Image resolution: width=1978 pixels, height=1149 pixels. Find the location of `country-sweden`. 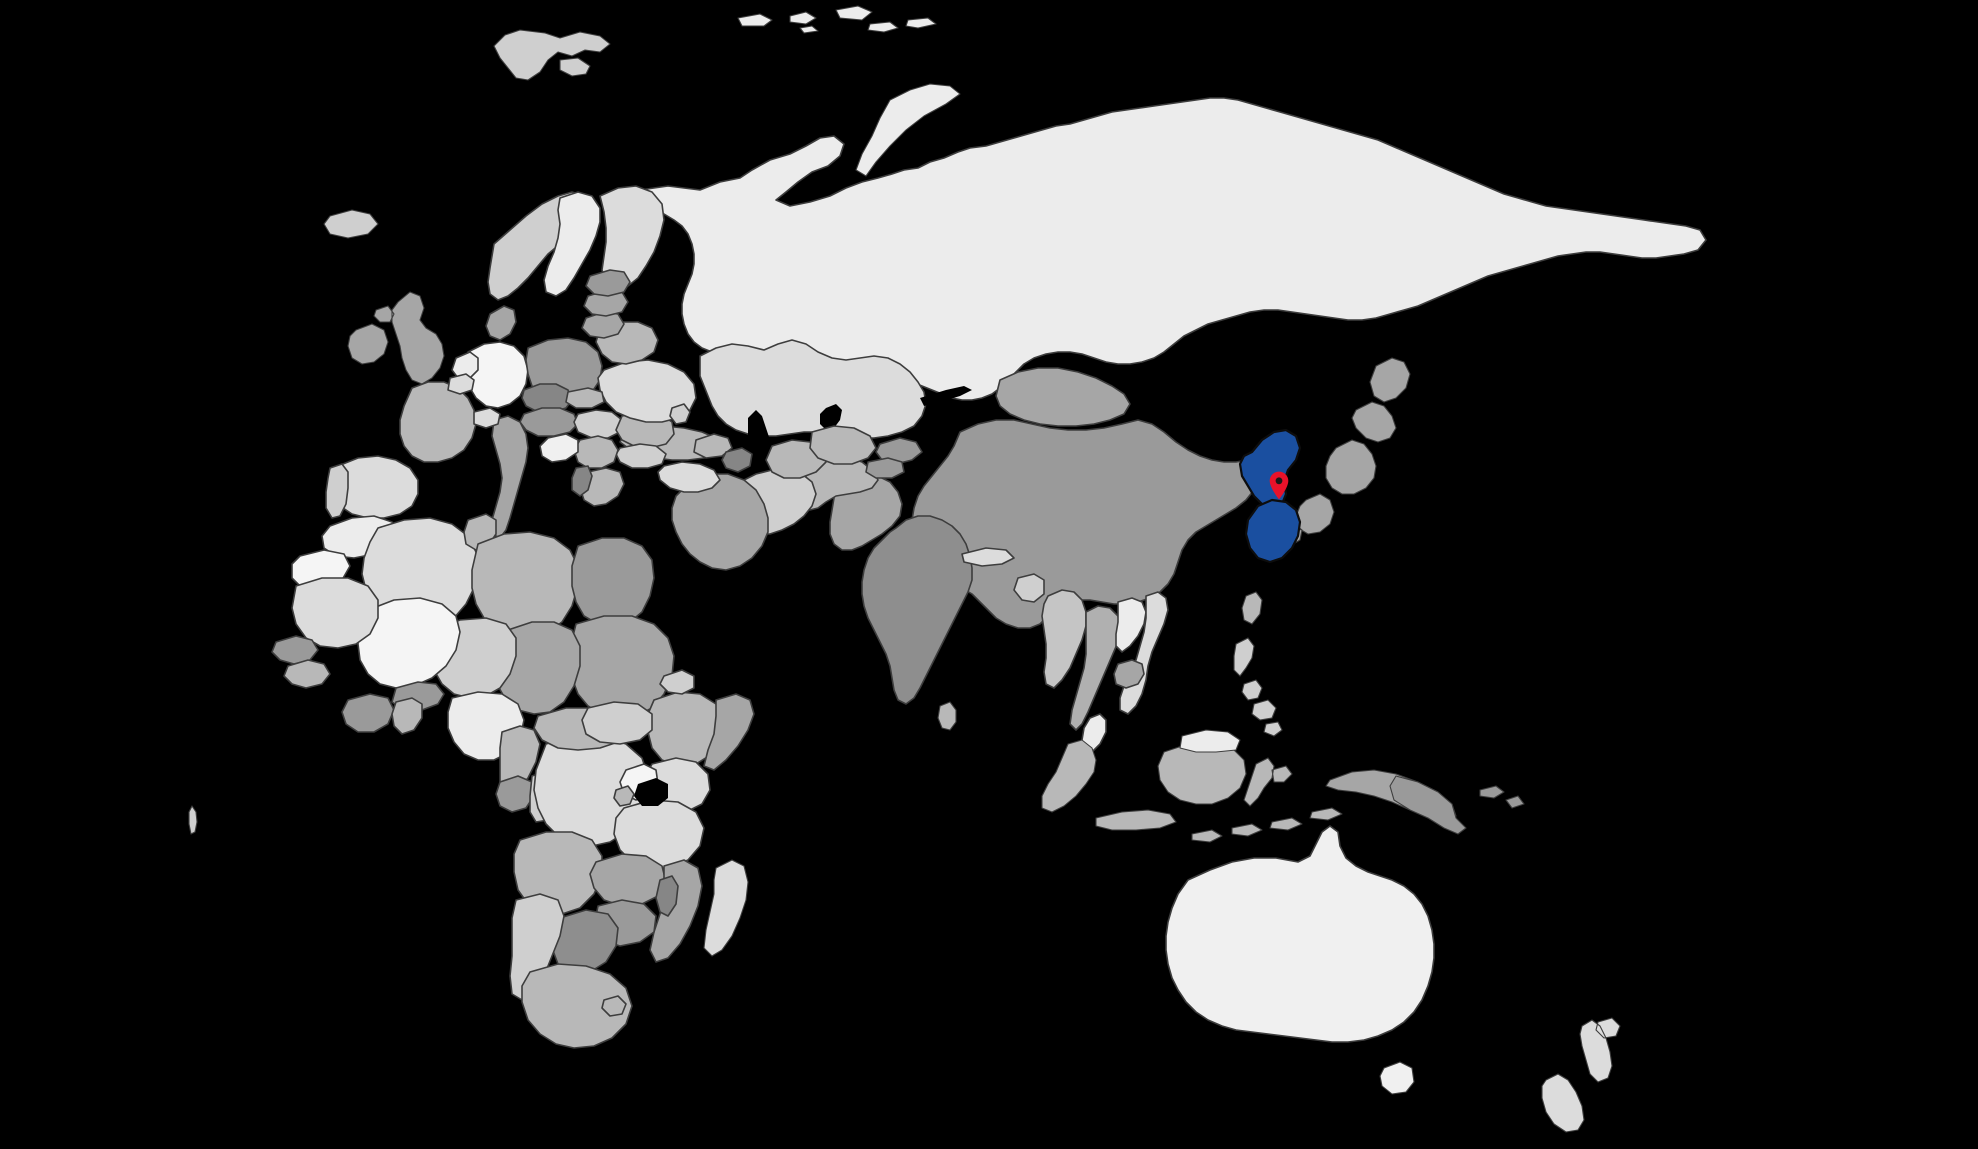

country-sweden is located at coordinates (572, 244).